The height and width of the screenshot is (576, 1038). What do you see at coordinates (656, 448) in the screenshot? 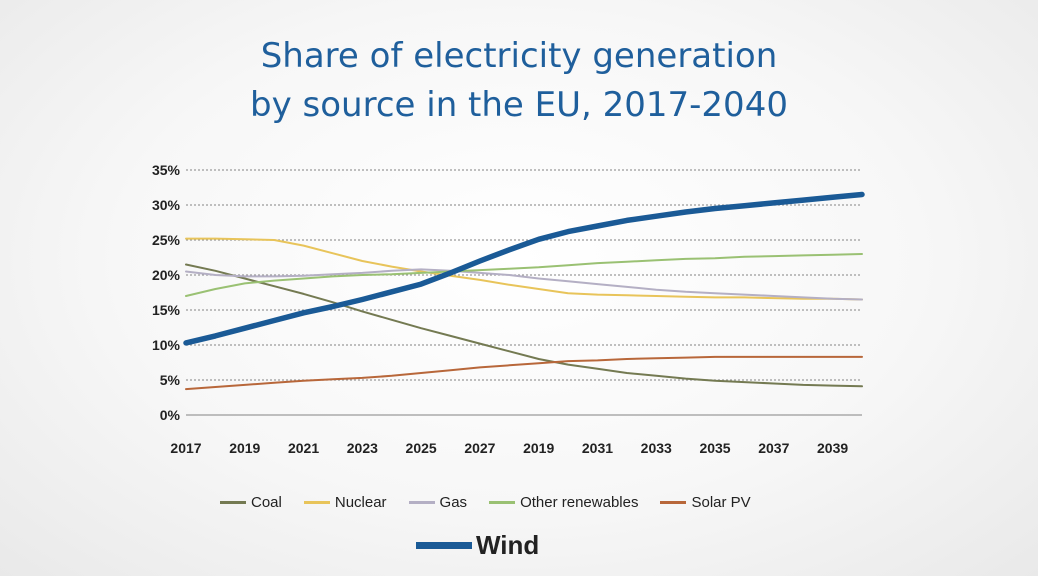
I see `x-tick-label: 2033` at bounding box center [656, 448].